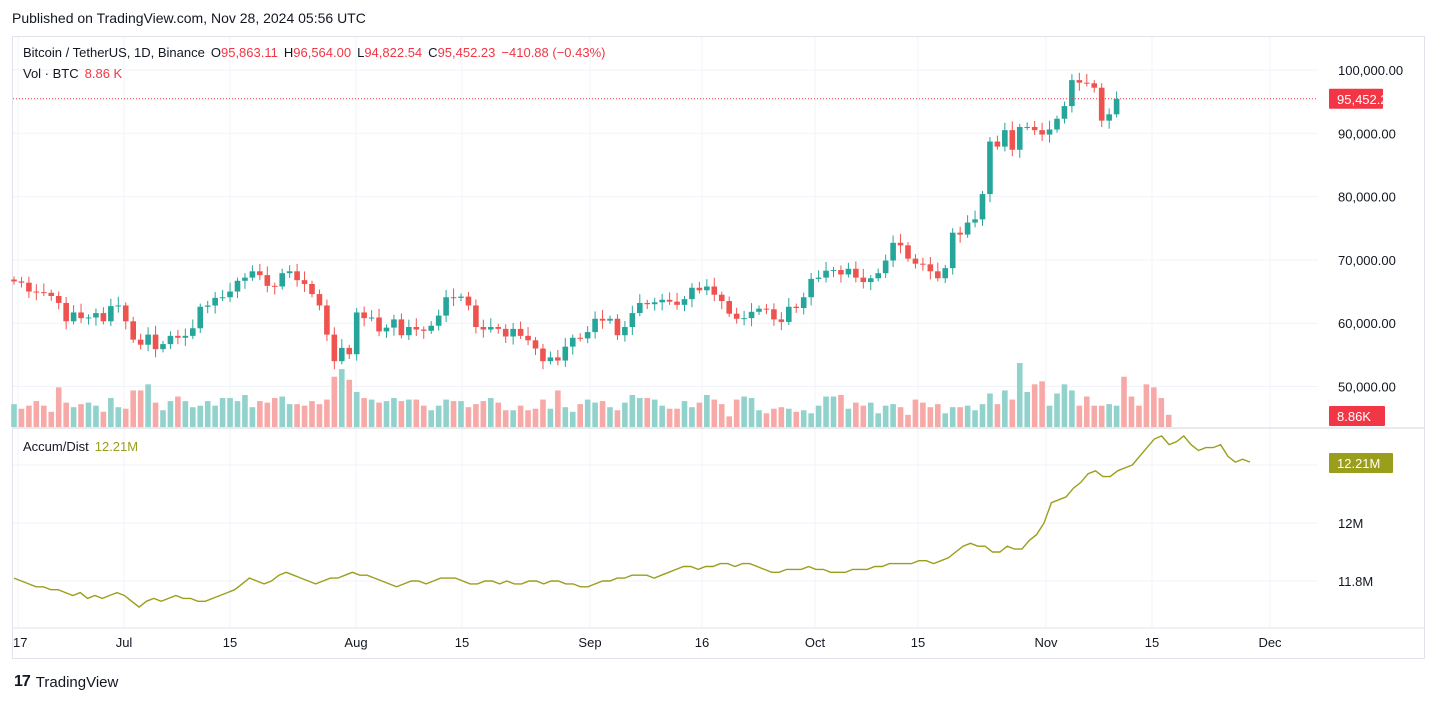 This screenshot has height=703, width=1438. I want to click on low-value: 94,822.54, so click(393, 52).